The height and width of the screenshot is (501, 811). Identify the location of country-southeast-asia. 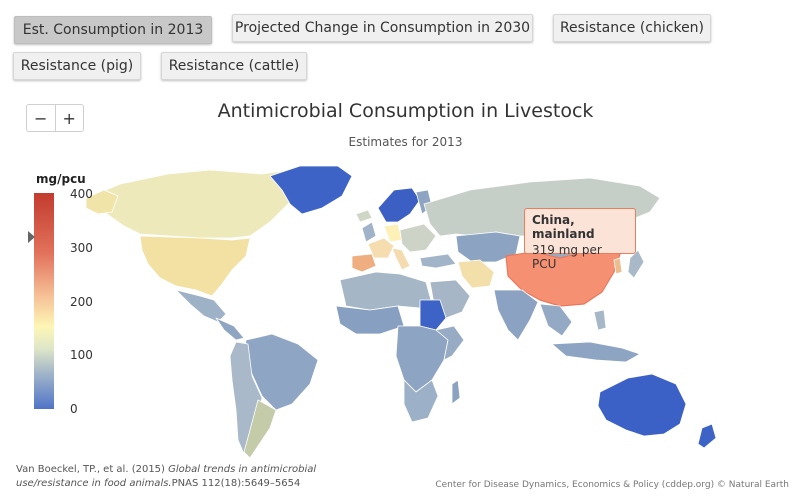
(556, 320).